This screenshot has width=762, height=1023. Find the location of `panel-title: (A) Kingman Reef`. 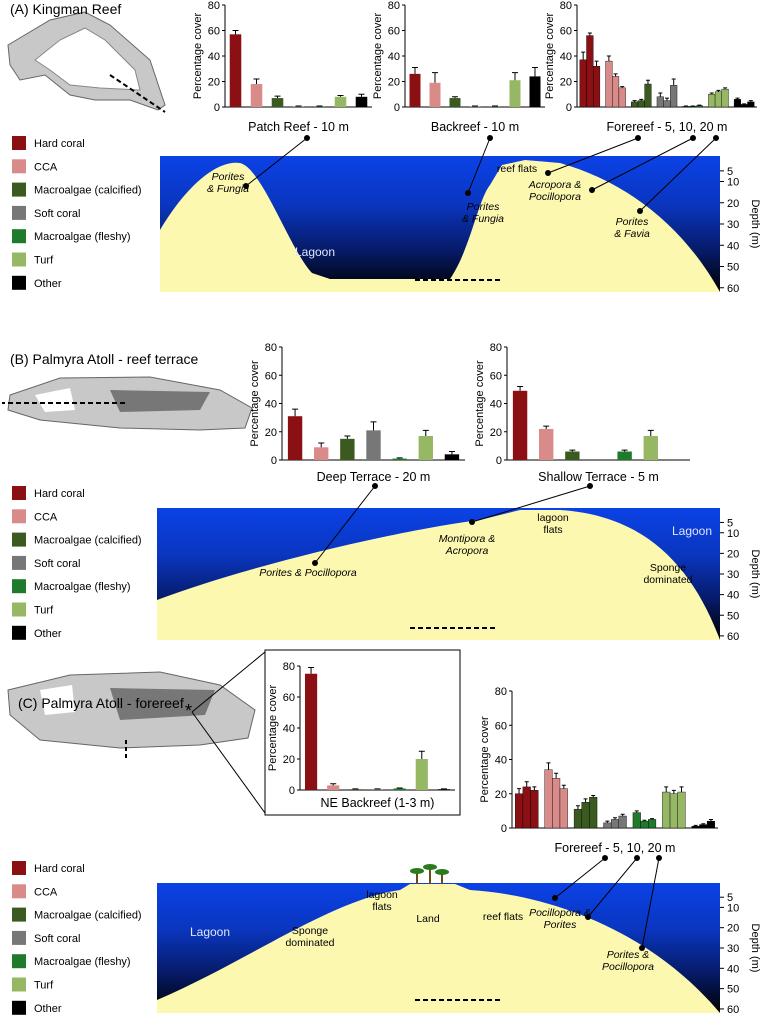

panel-title: (A) Kingman Reef is located at coordinates (65, 9).